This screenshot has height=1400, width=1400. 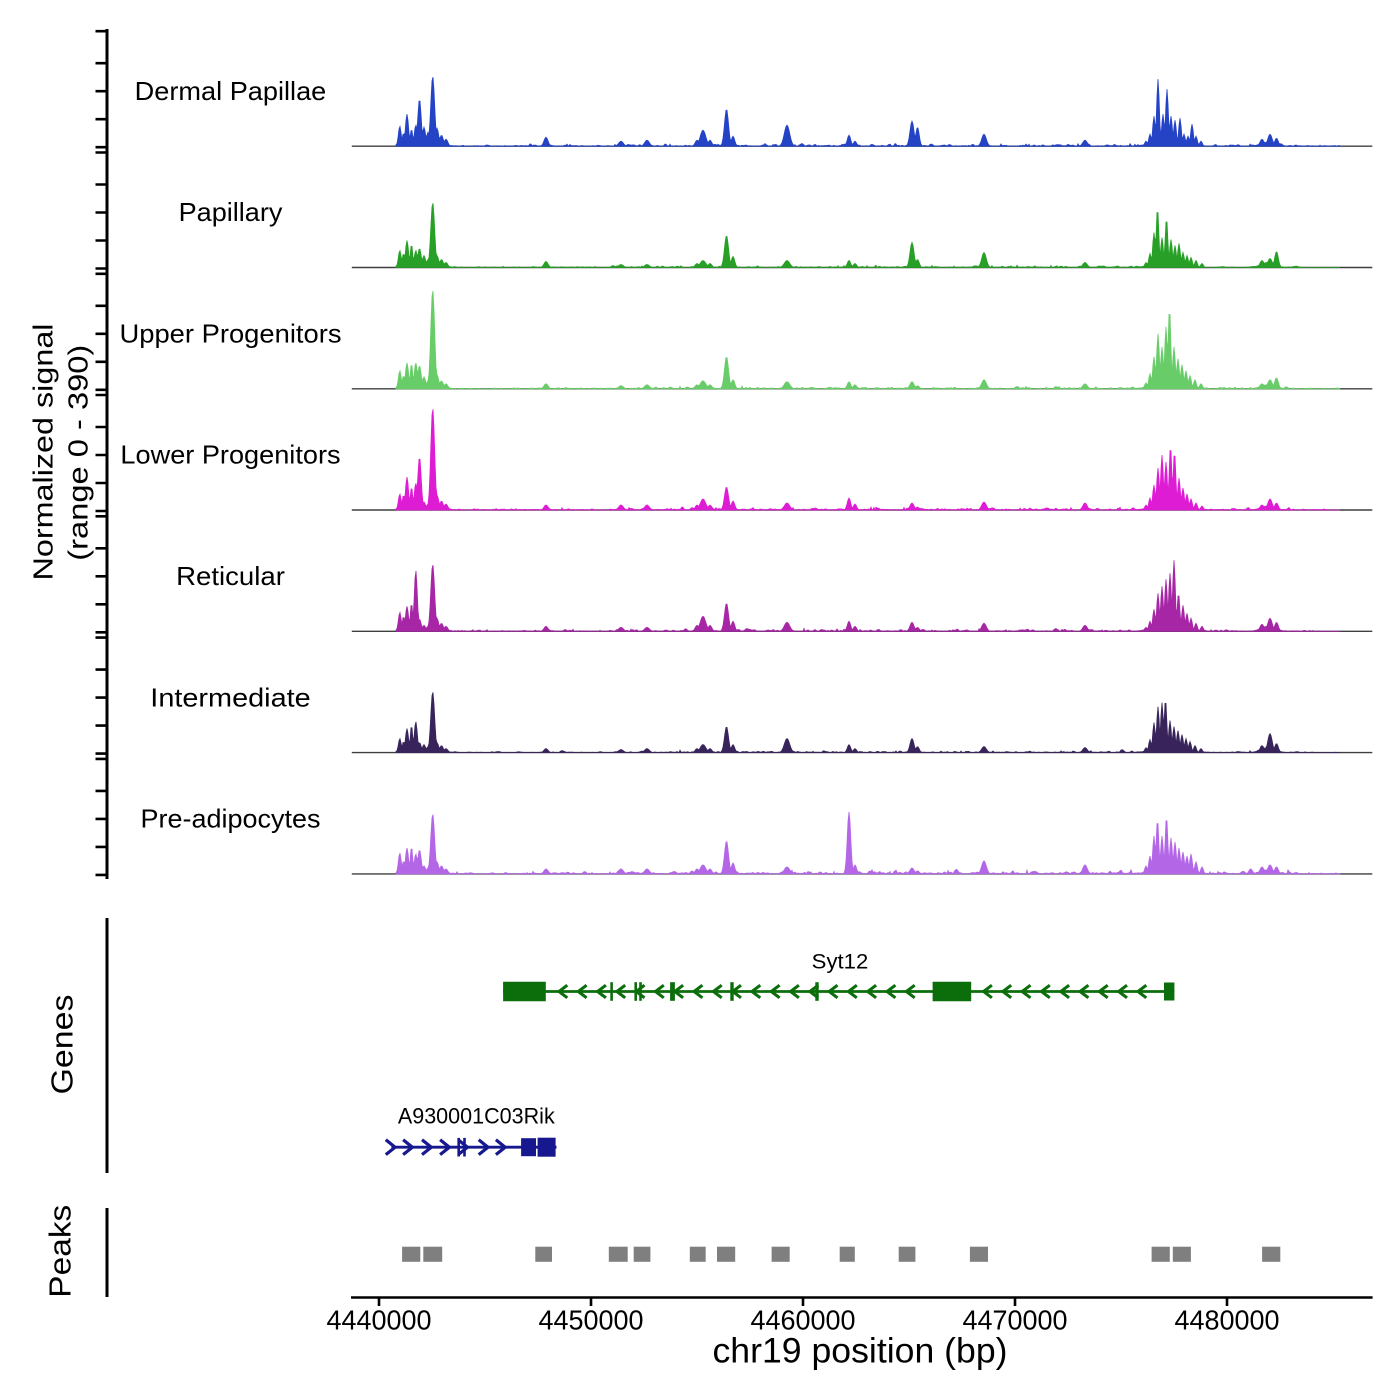 I want to click on svg-text: chr19 position (bp), so click(x=860, y=1351).